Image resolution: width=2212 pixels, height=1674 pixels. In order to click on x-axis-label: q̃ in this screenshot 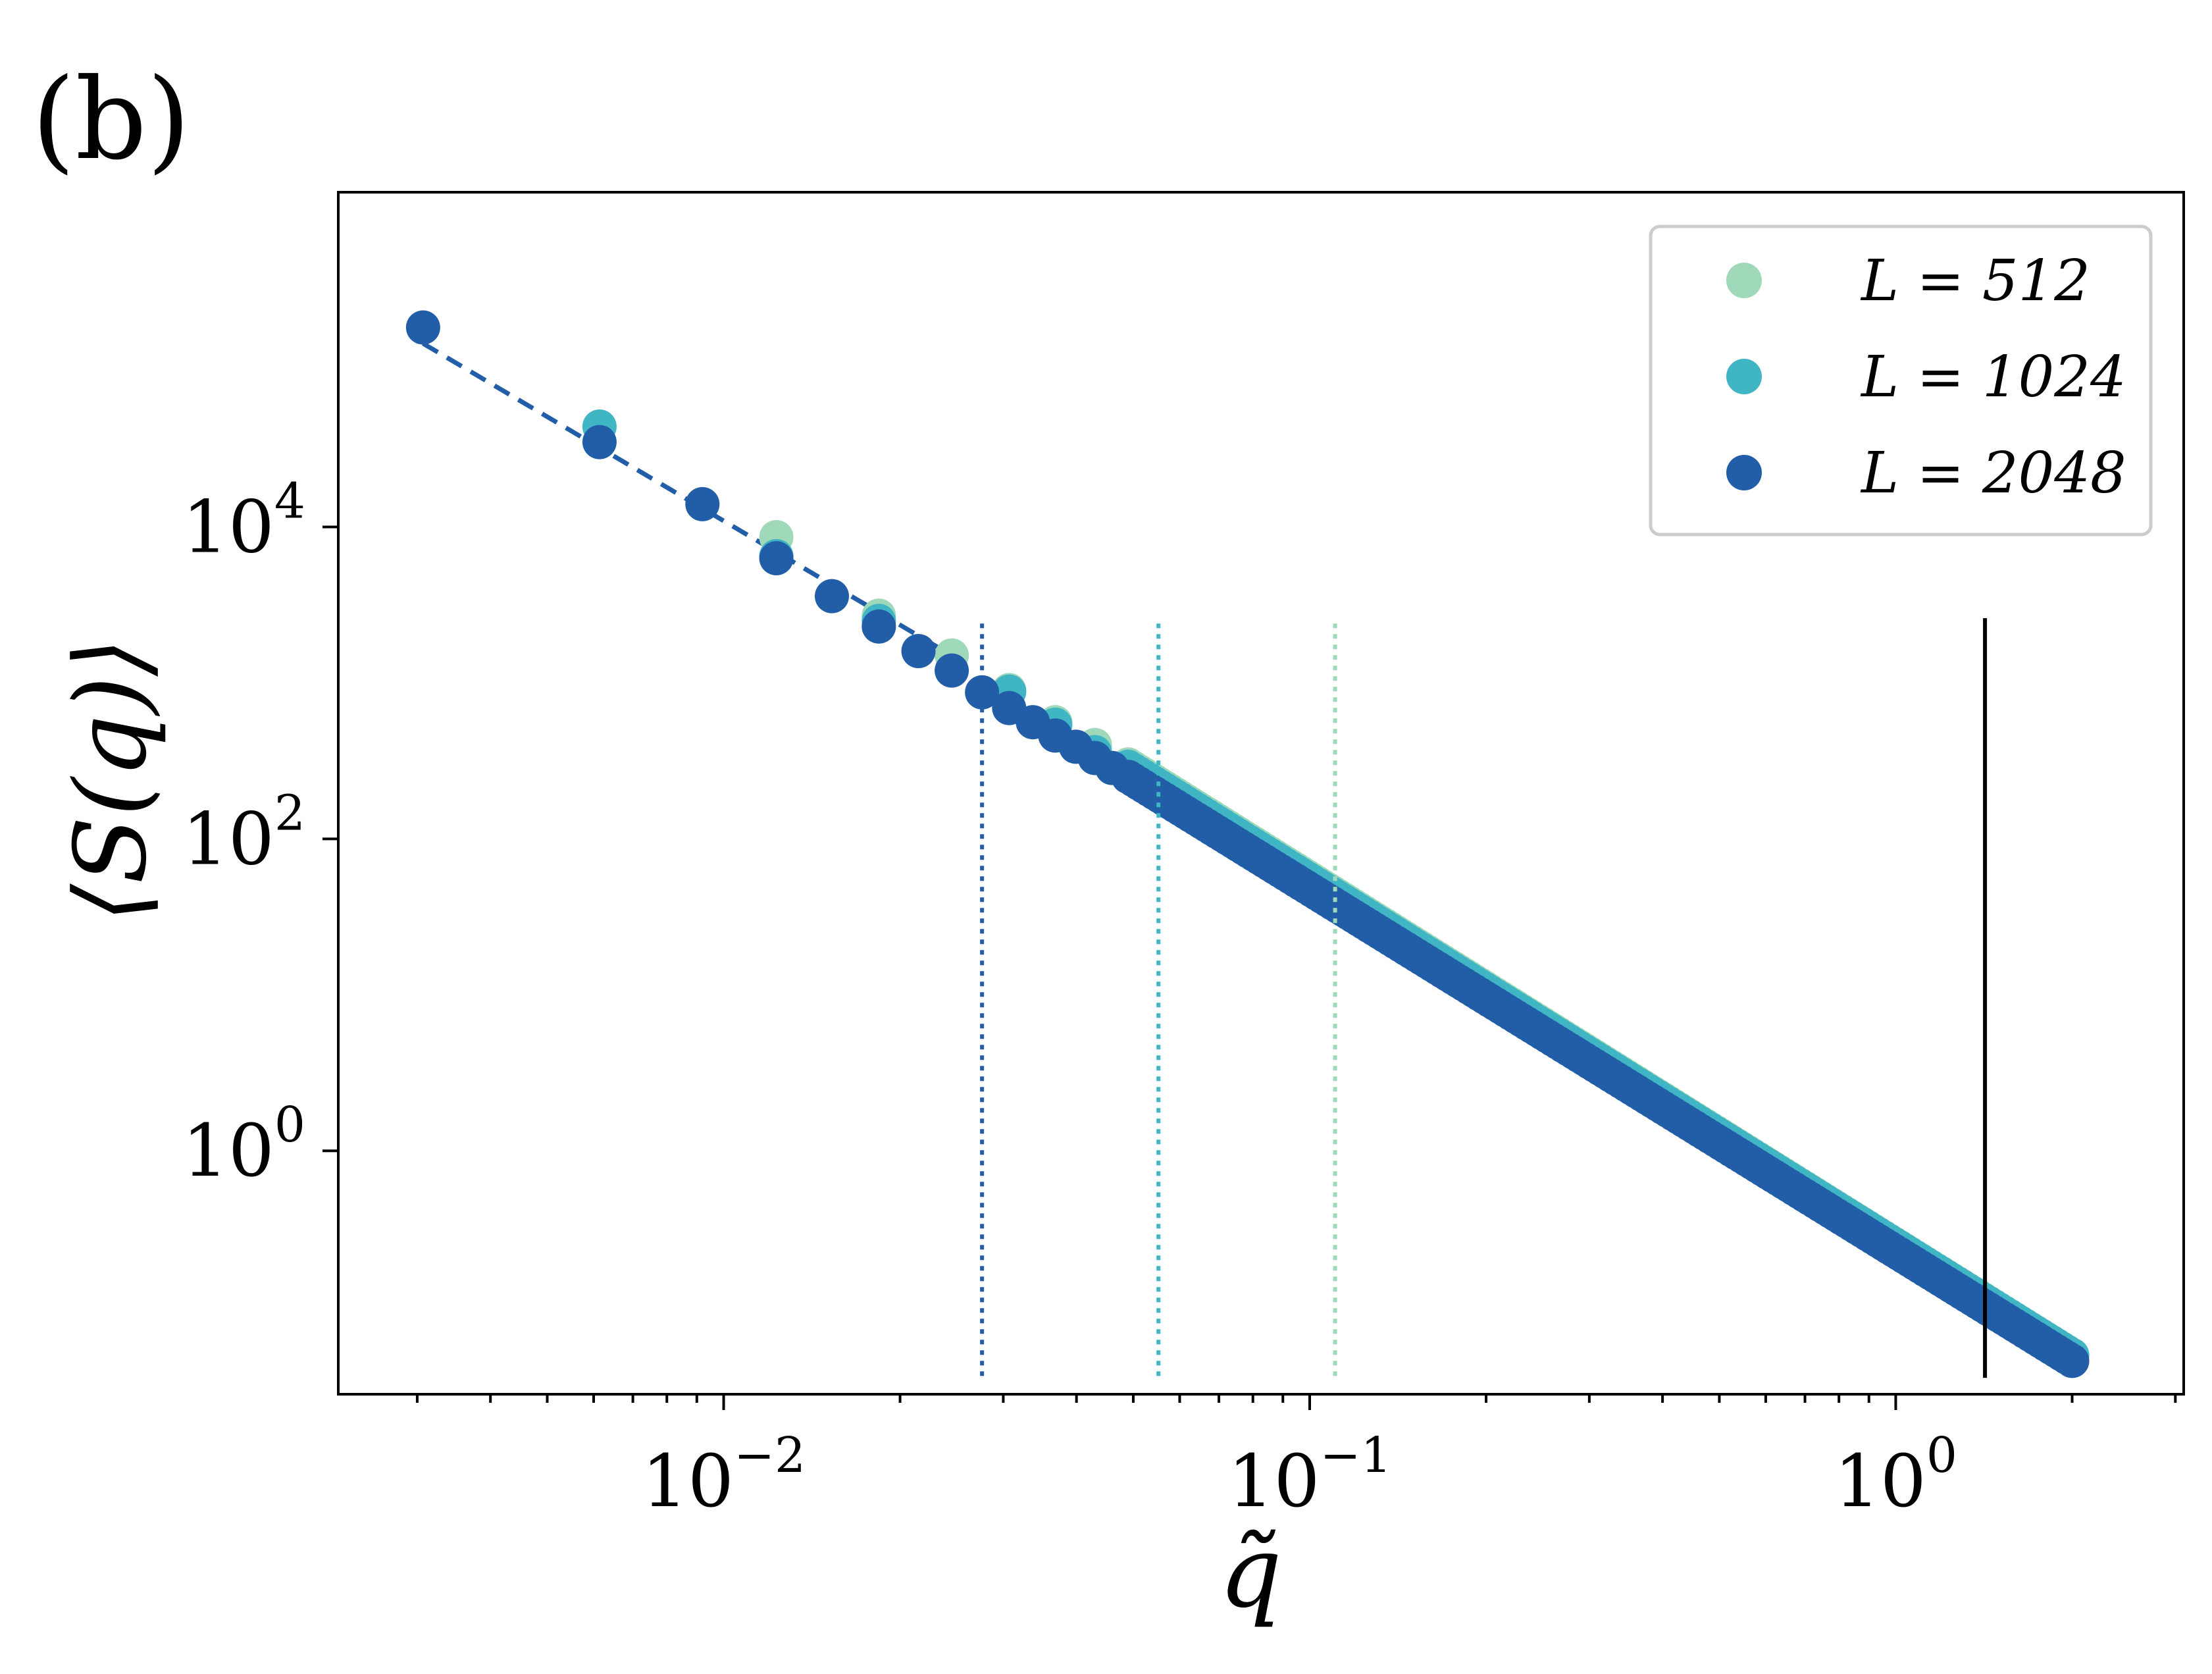, I will do `click(1250, 1572)`.